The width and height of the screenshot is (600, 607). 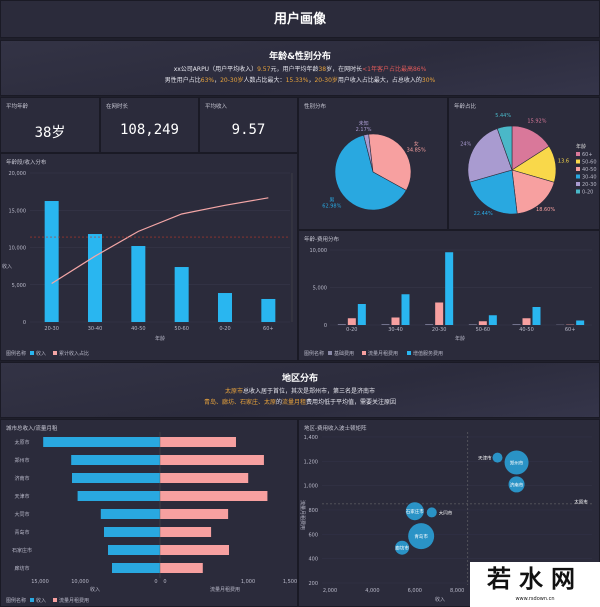 What do you see at coordinates (370, 172) in the screenshot?
I see `pie-slice-男` at bounding box center [370, 172].